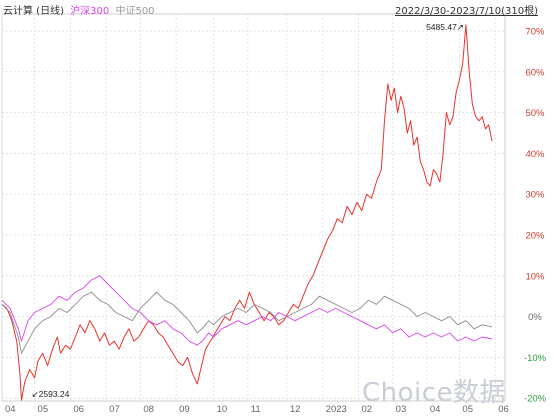  I want to click on x-tick-label: 2023, so click(336, 409).